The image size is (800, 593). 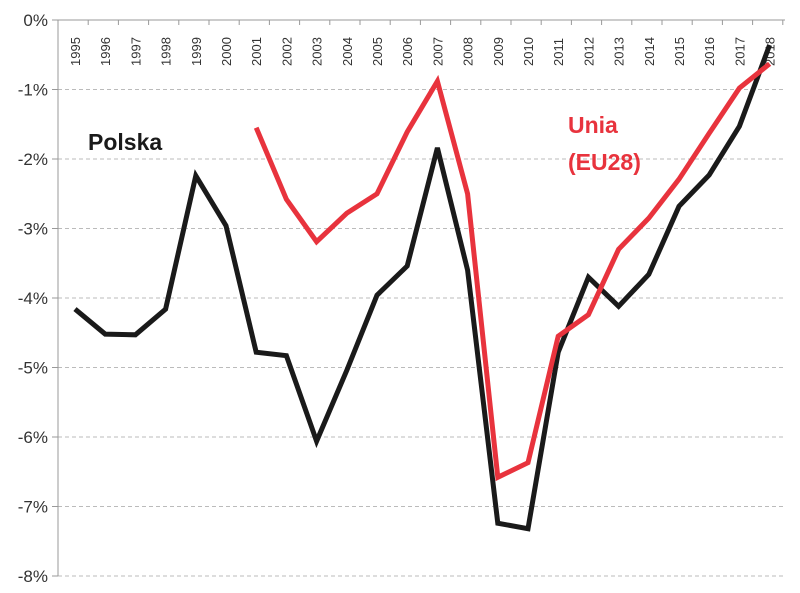 What do you see at coordinates (33, 159) in the screenshot?
I see `y-tick-label: -2%` at bounding box center [33, 159].